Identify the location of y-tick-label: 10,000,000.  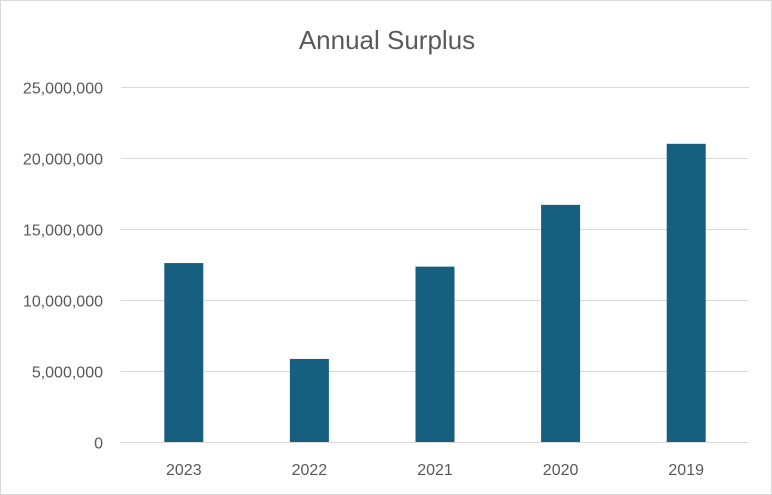
(63, 302).